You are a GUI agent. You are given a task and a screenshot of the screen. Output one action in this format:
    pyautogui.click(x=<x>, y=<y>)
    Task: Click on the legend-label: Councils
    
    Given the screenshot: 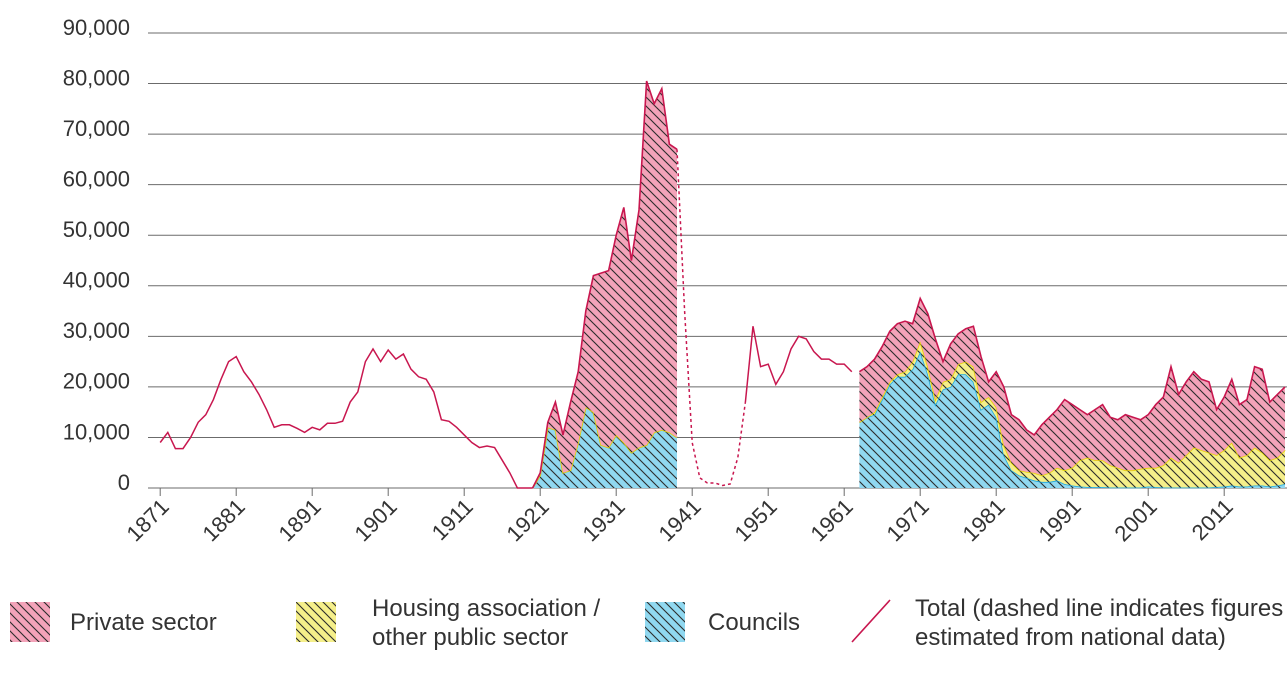 What is the action you would take?
    pyautogui.click(x=754, y=622)
    